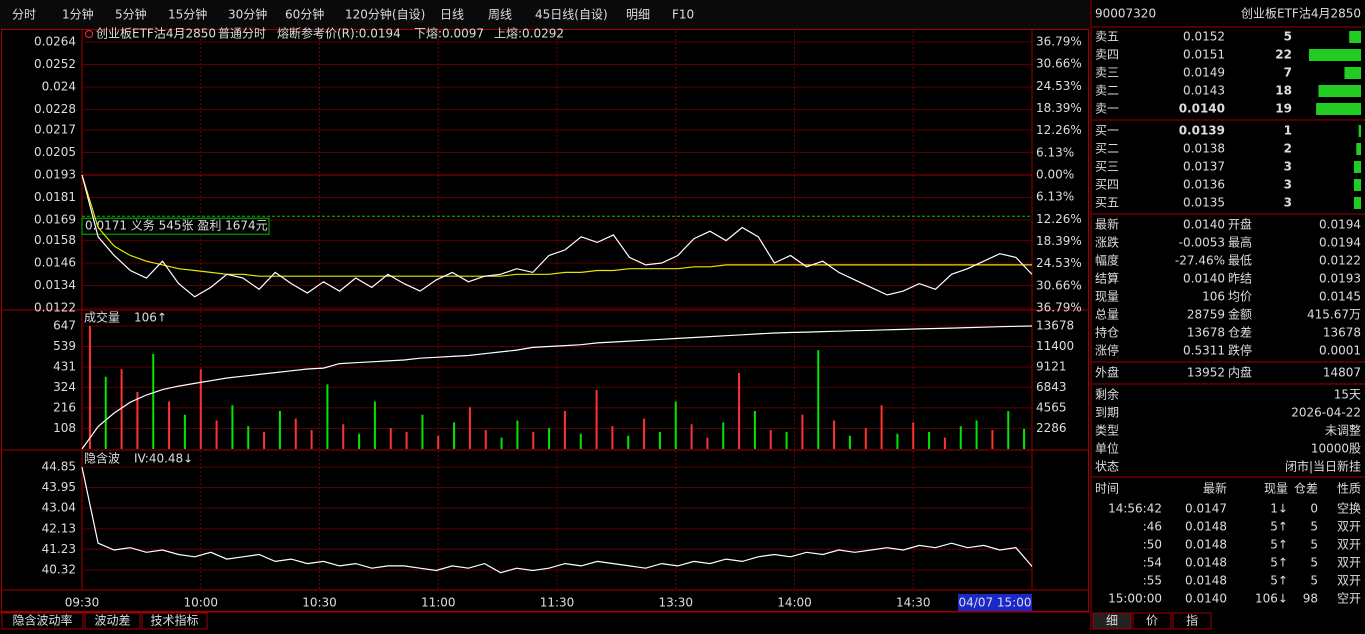 Image resolution: width=1365 pixels, height=634 pixels. Describe the element at coordinates (1288, 167) in the screenshot. I see `ob-qty: 3` at that location.